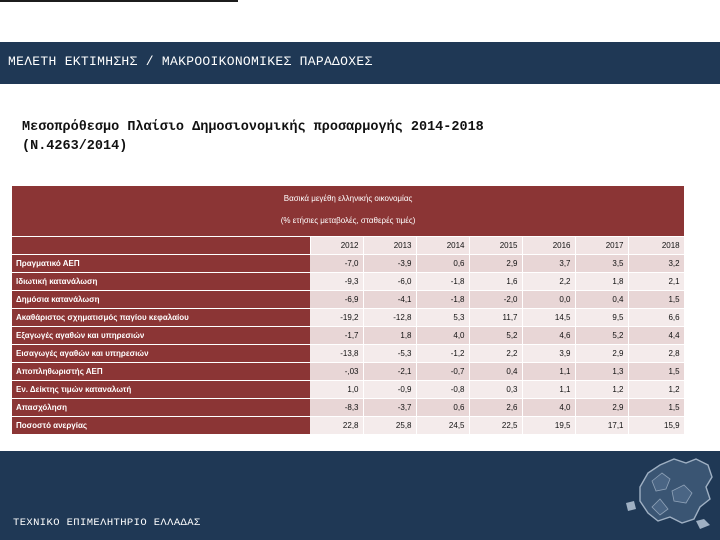 The width and height of the screenshot is (720, 540). What do you see at coordinates (656, 281) in the screenshot?
I see `table-cell: 2,1` at bounding box center [656, 281].